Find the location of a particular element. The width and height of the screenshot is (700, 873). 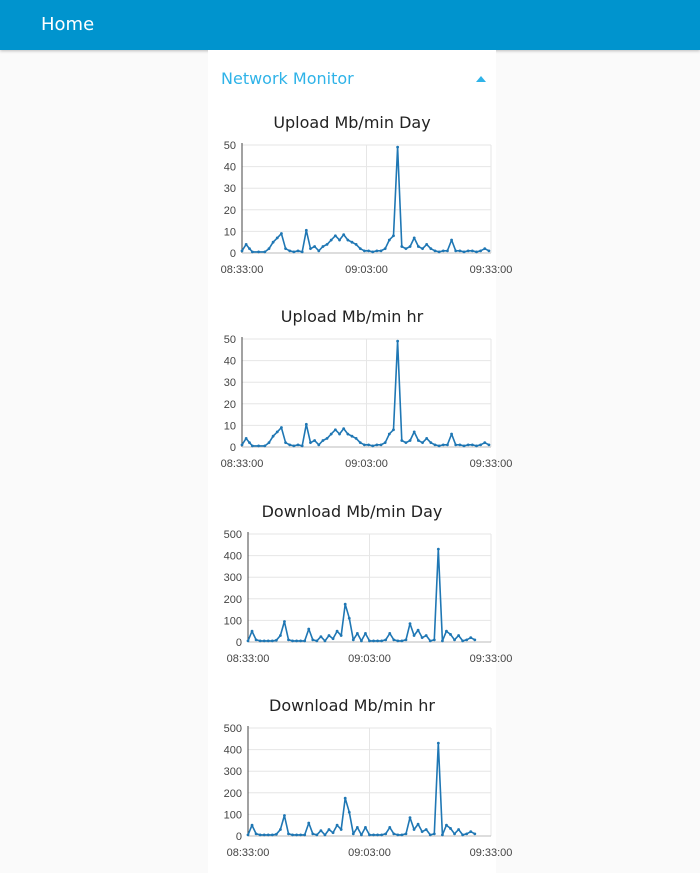

chart-download-day: 0 100 200 300 400 500 08:33:00 09:03:00 09:33:00 is located at coordinates (368, 597).